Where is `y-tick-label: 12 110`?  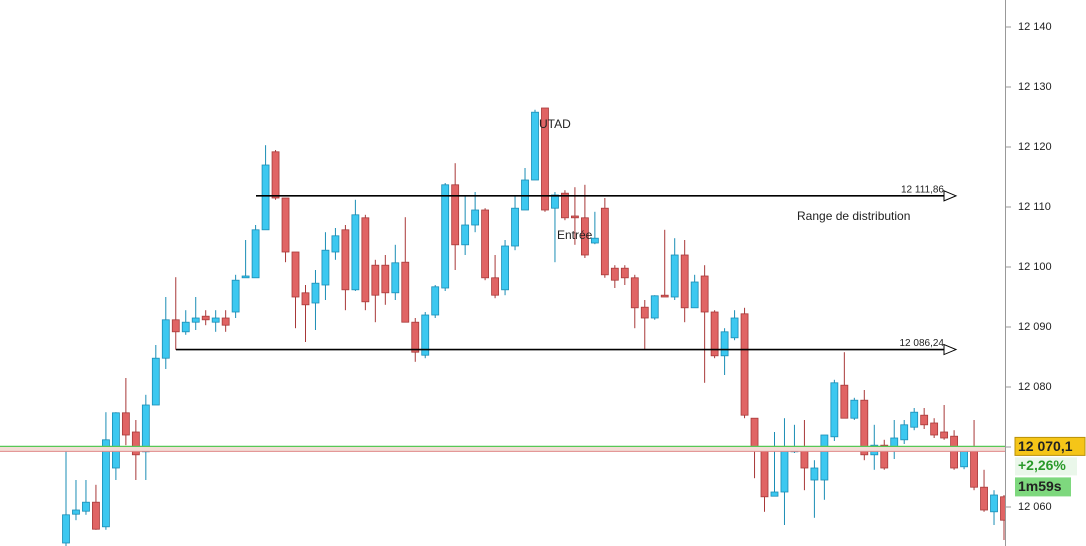
y-tick-label: 12 110 is located at coordinates (1034, 207).